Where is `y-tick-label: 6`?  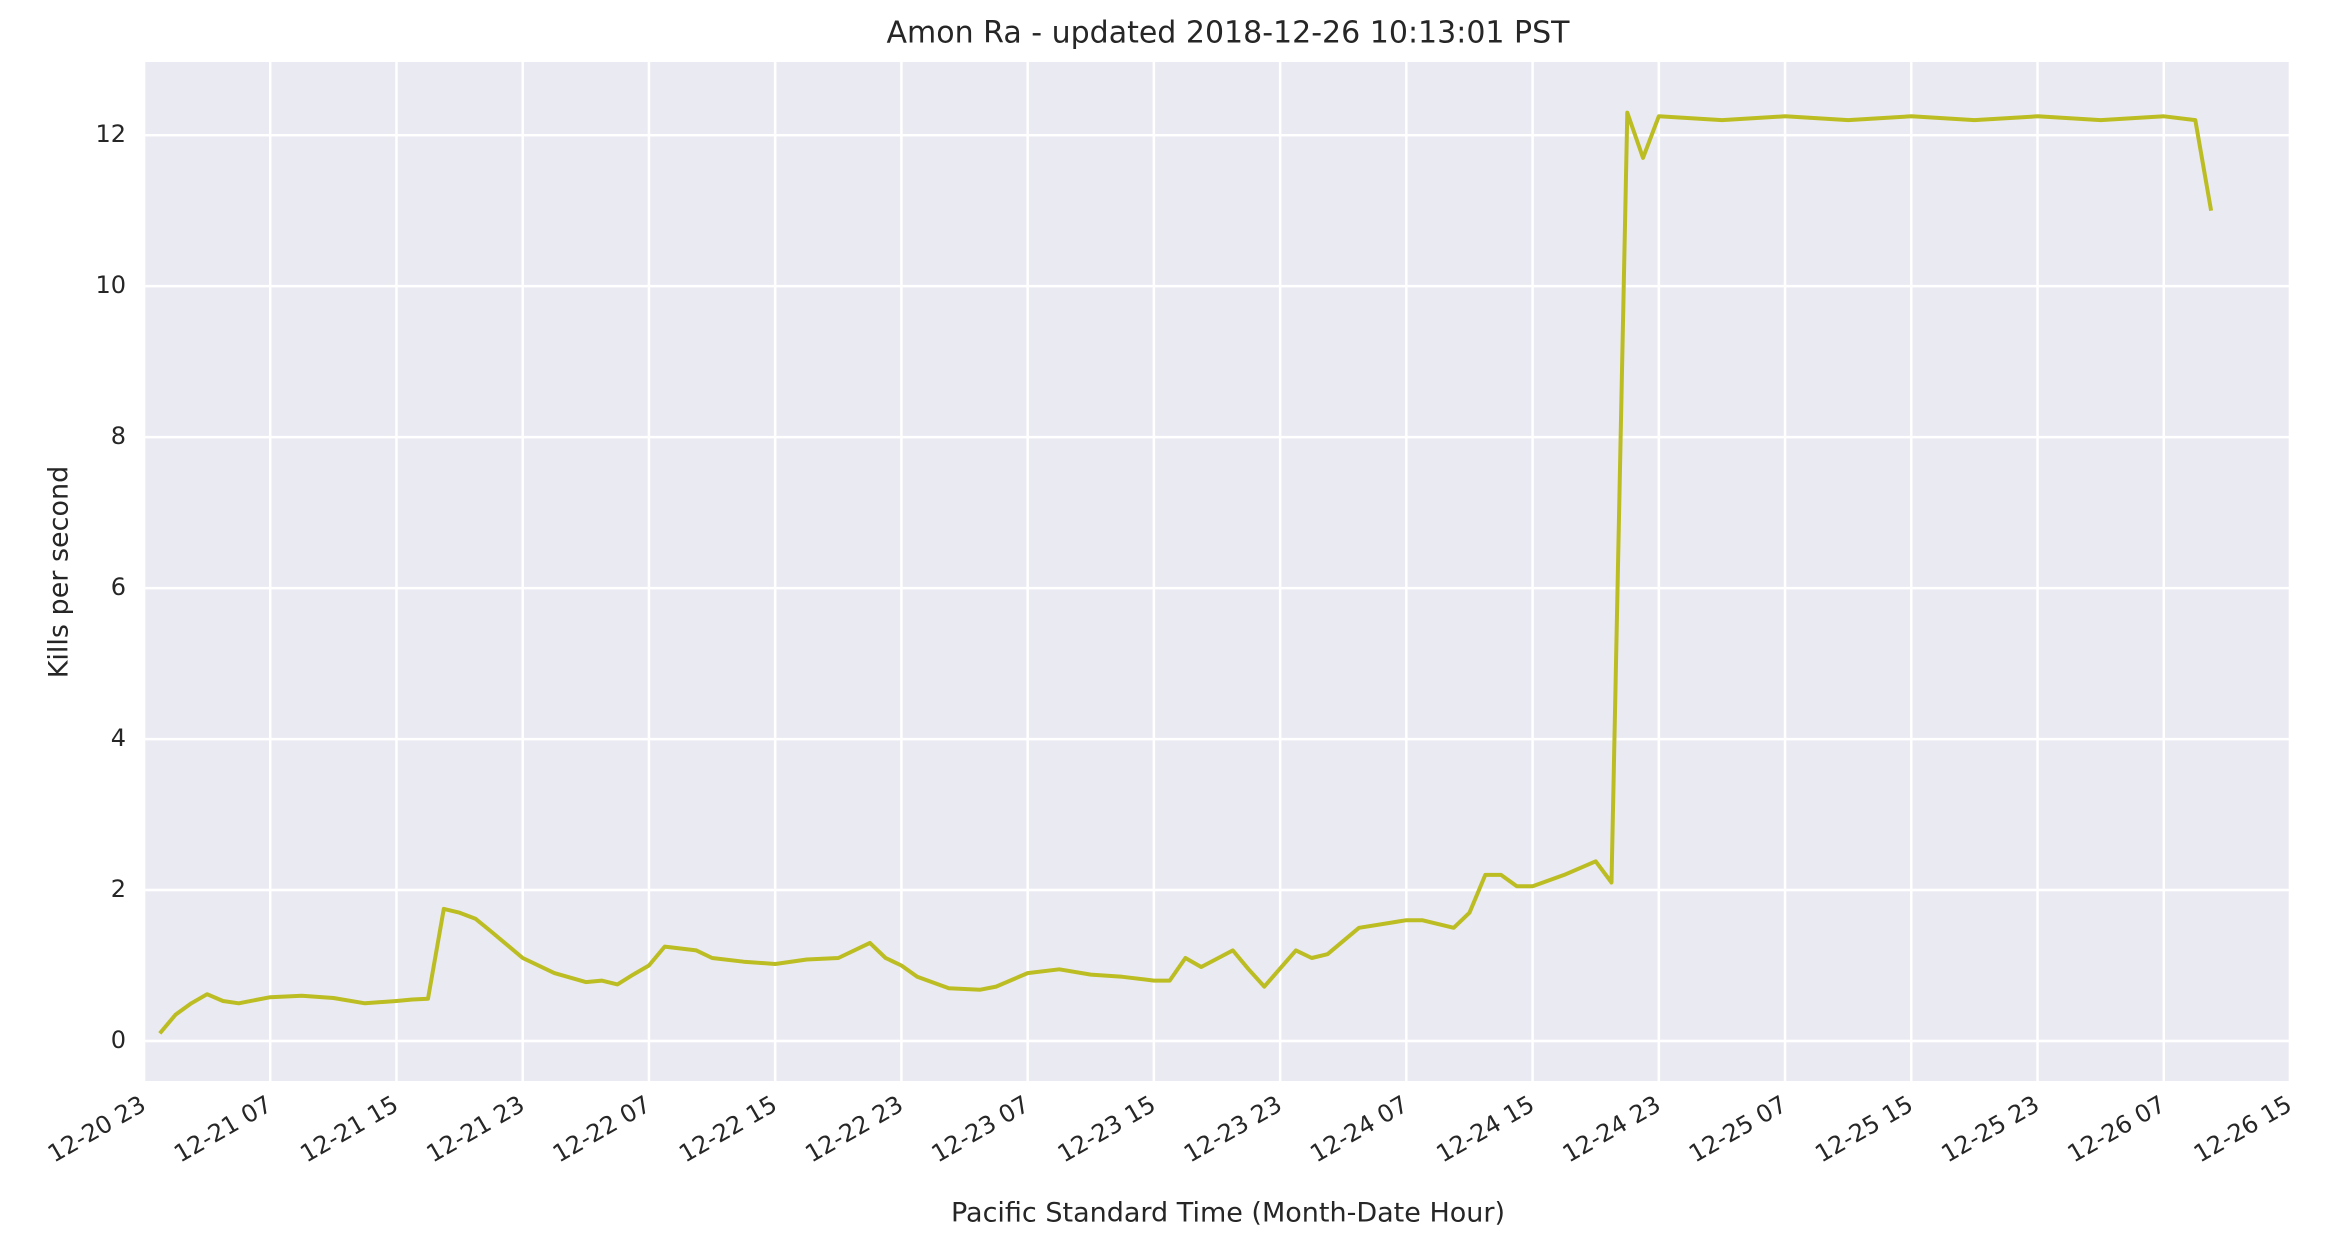
y-tick-label: 6 is located at coordinates (118, 587).